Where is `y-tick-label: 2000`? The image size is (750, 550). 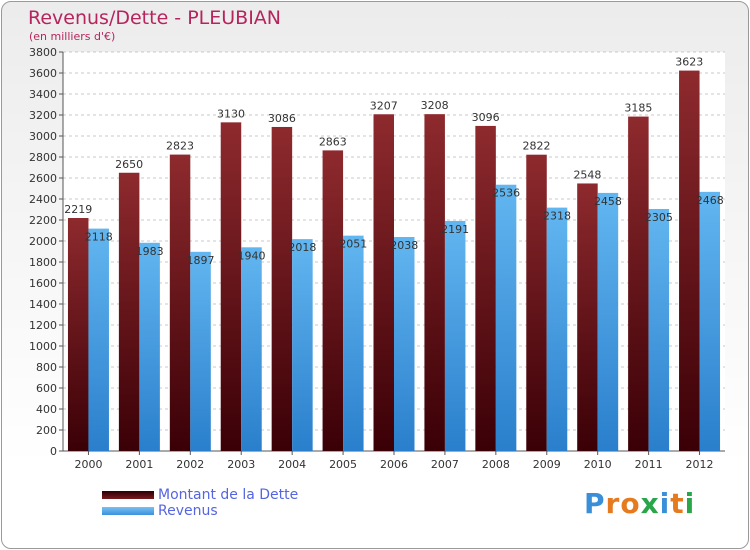 y-tick-label: 2000 is located at coordinates (43, 241).